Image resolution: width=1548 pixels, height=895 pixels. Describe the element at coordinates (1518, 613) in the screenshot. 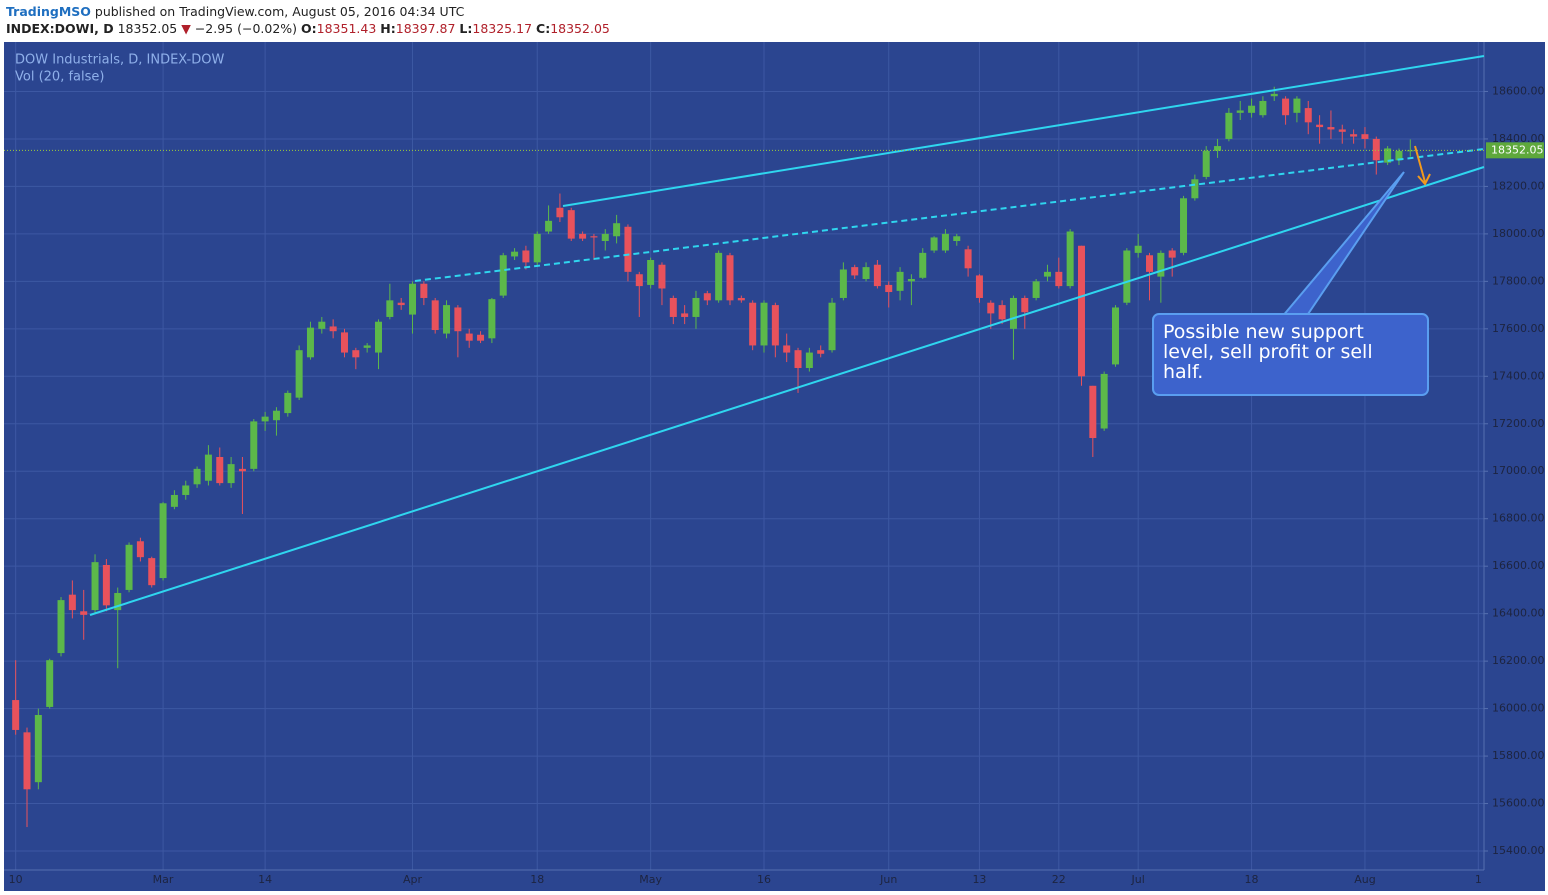

I see `y-tick-label: 16400.00` at that location.